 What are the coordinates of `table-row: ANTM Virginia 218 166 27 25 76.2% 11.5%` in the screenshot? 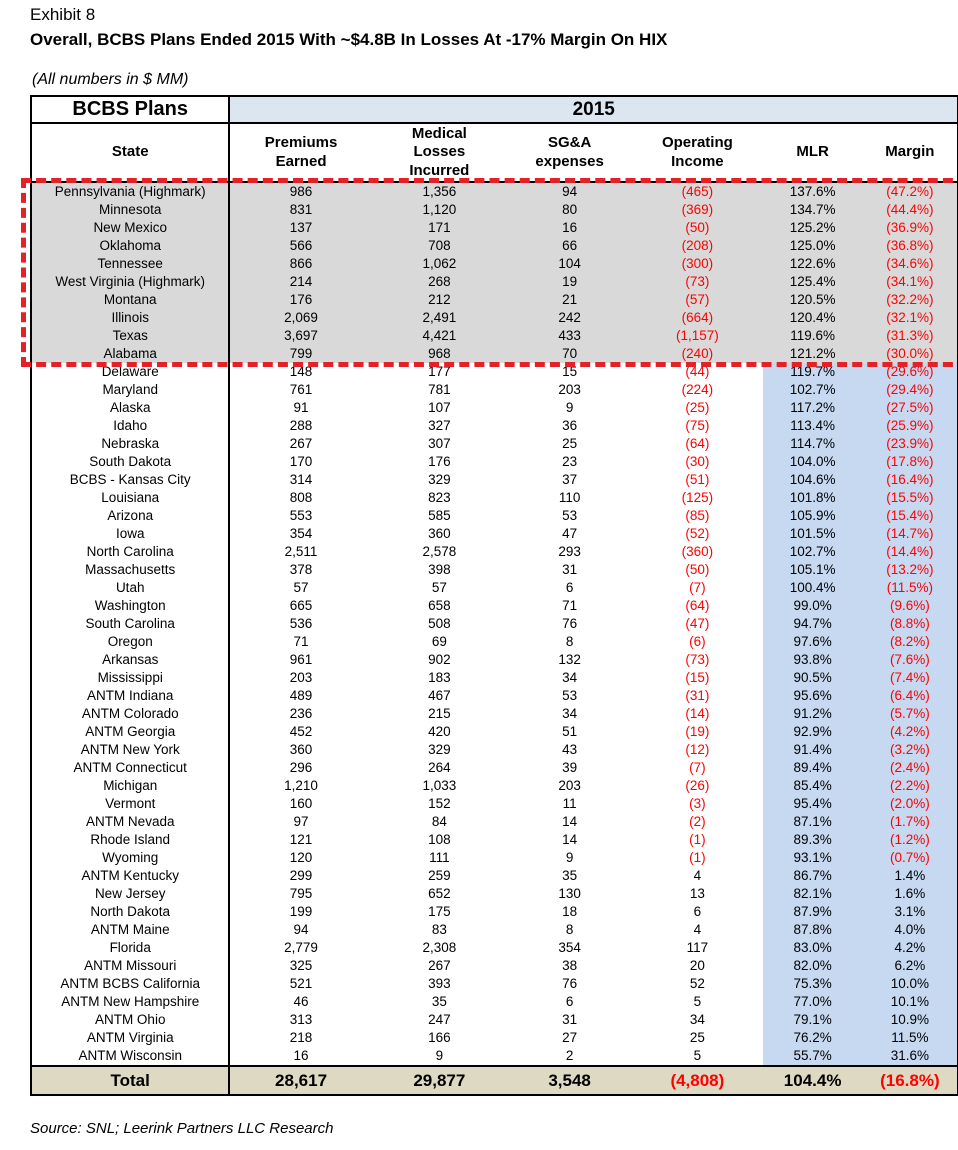 It's located at (494, 1038).